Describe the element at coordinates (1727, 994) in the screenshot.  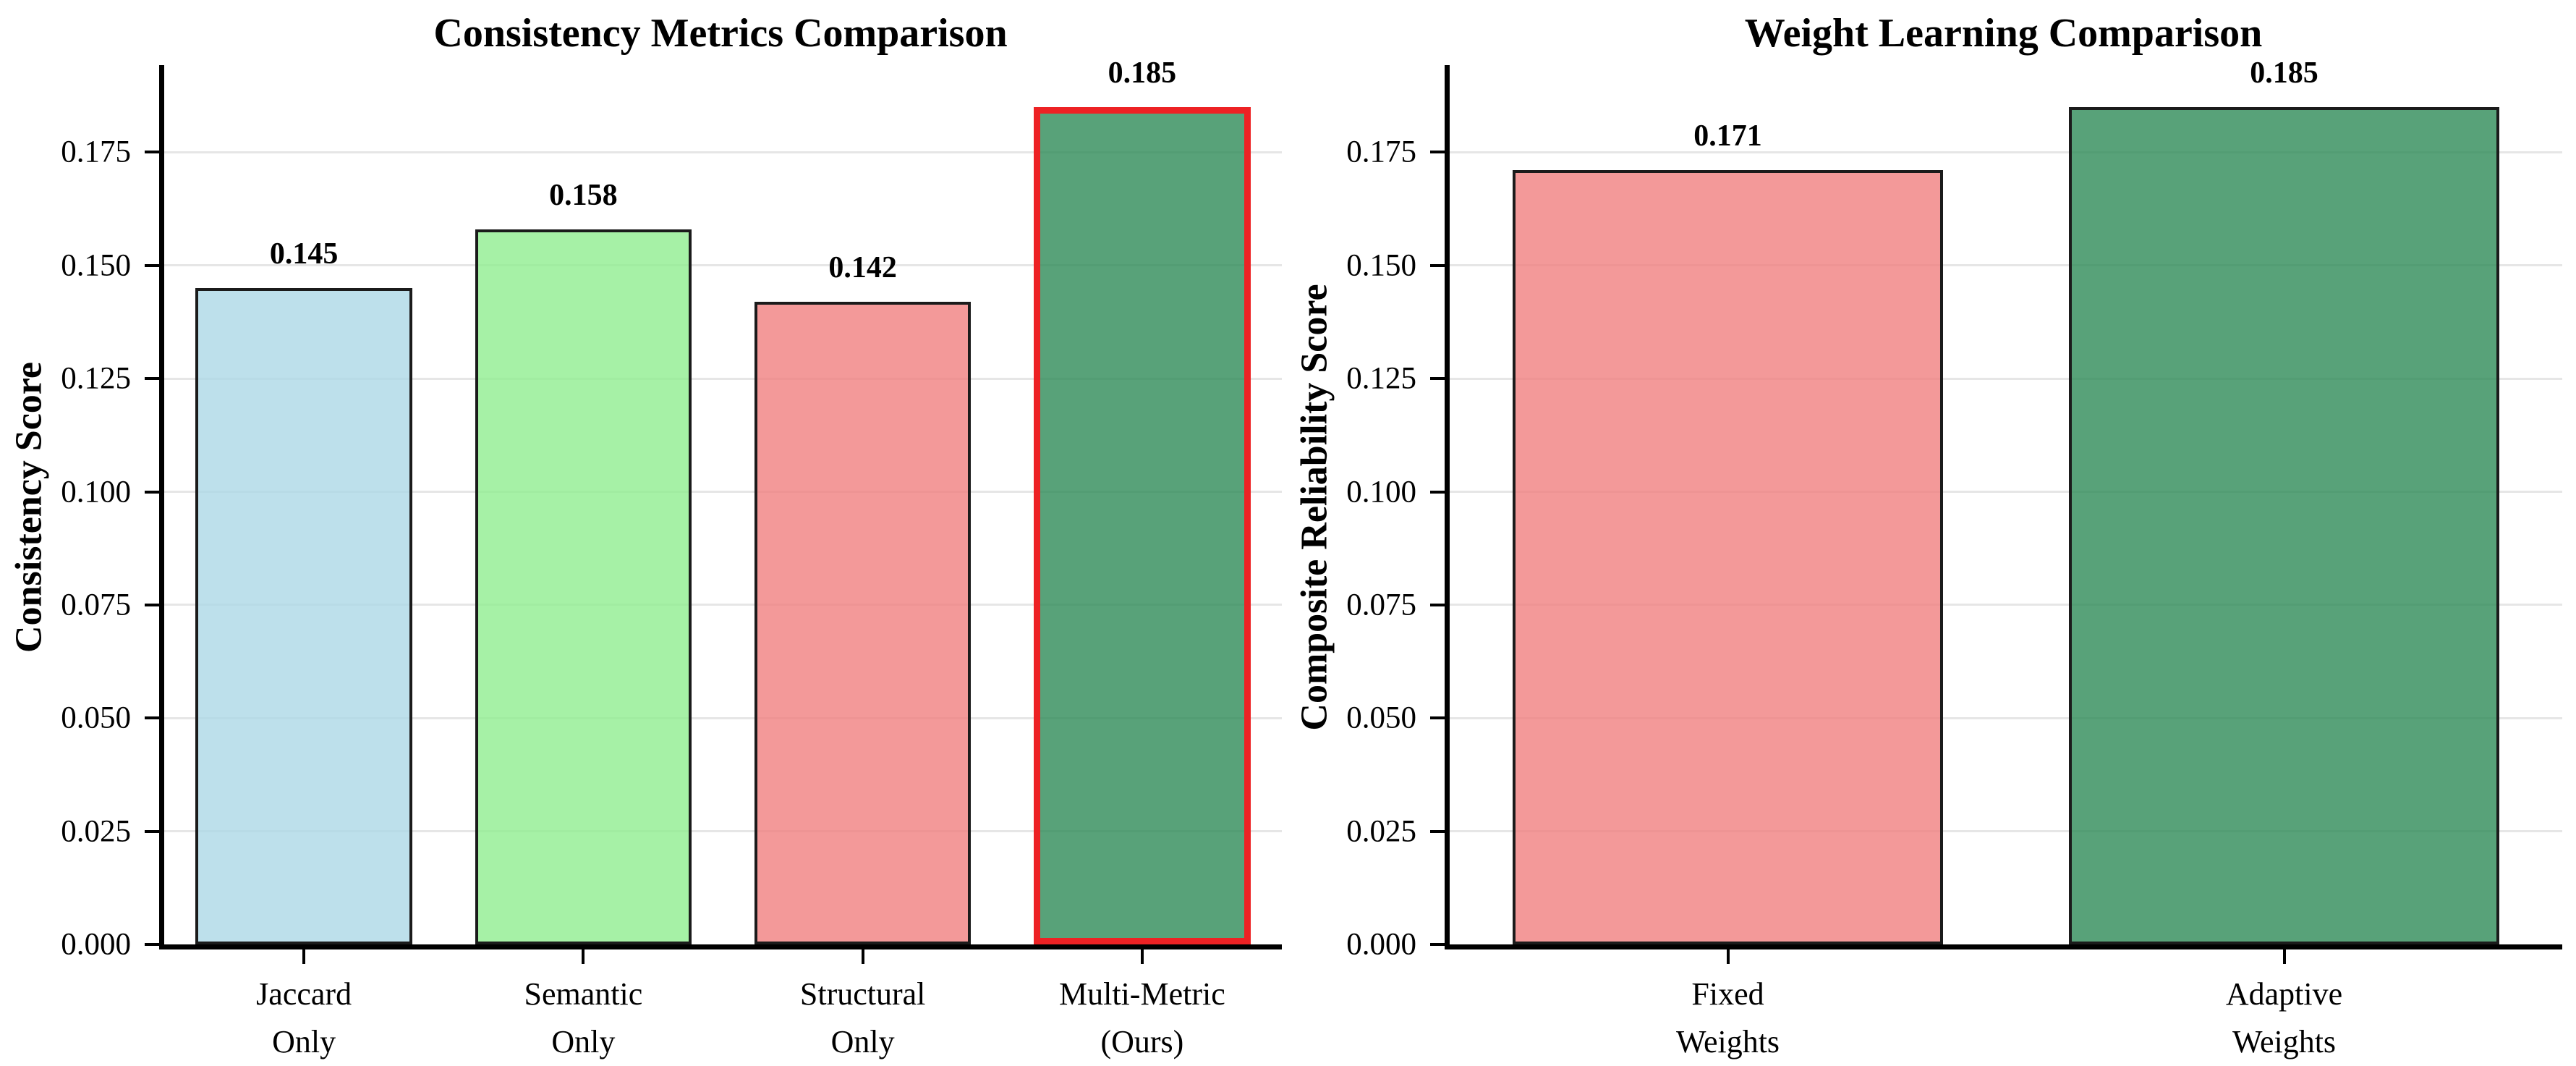
I see `x-axis-tick-label-line: Fixed` at that location.